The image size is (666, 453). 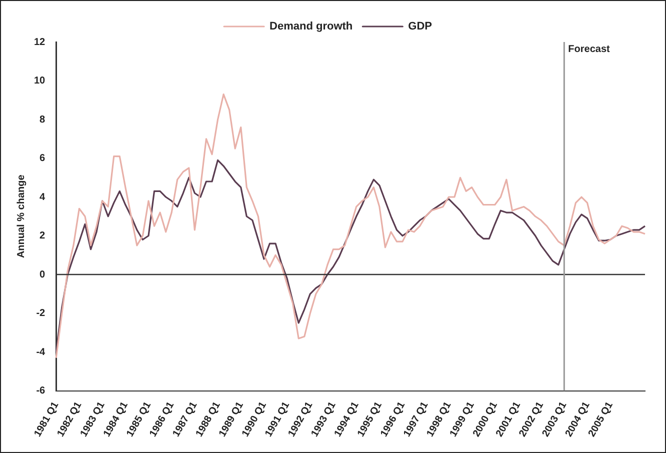 What do you see at coordinates (420, 26) in the screenshot?
I see `legend-label: GDP` at bounding box center [420, 26].